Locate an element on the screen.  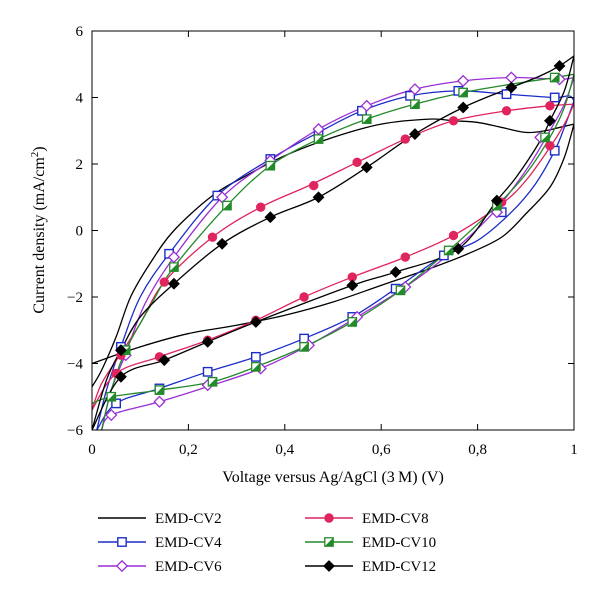
y-tick-label: 4 is located at coordinates (80, 99).